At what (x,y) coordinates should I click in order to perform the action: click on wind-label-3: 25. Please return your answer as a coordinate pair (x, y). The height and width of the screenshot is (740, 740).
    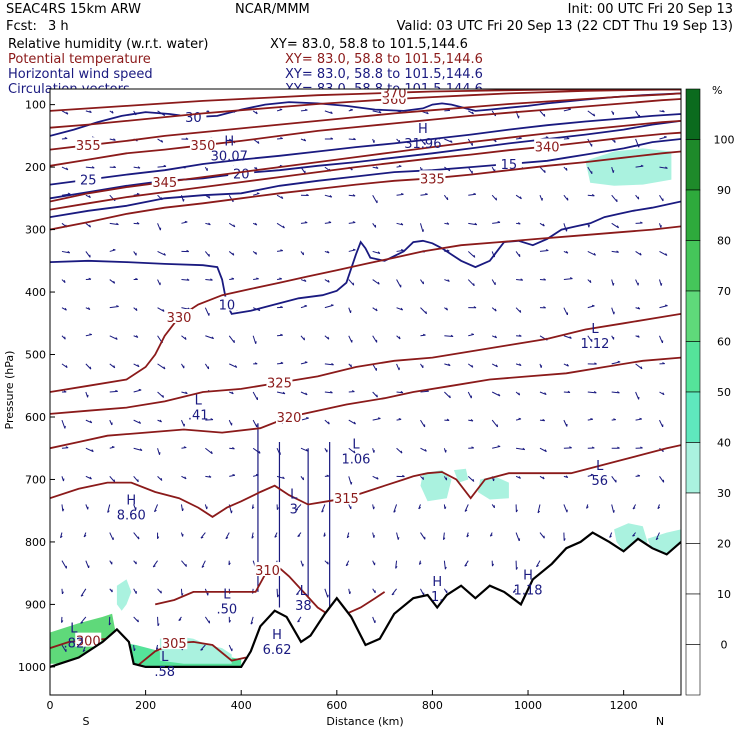
    Looking at the image, I should click on (88, 181).